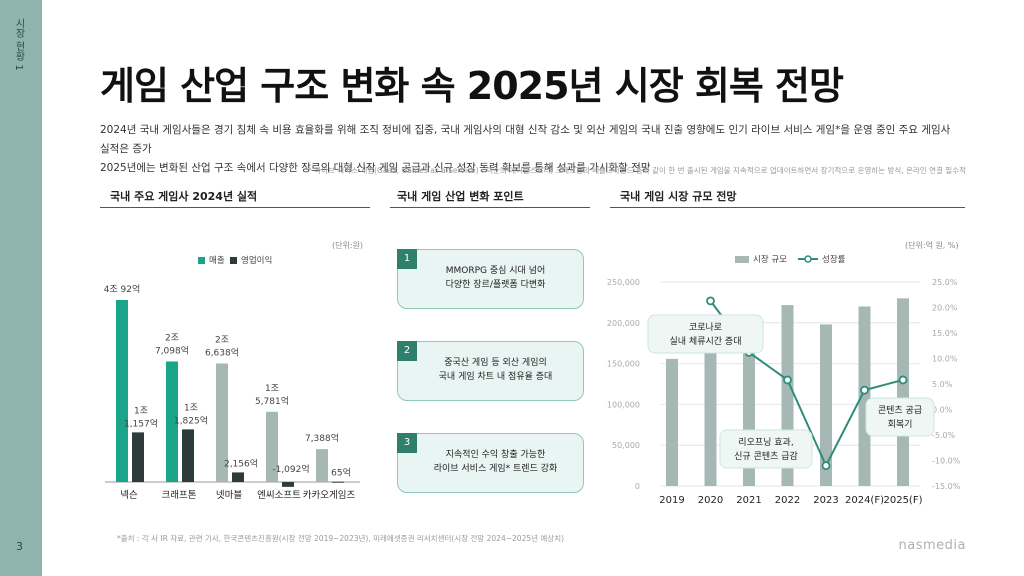  What do you see at coordinates (18, 44) in the screenshot?
I see `section-label: 시장 현황 1` at bounding box center [18, 44].